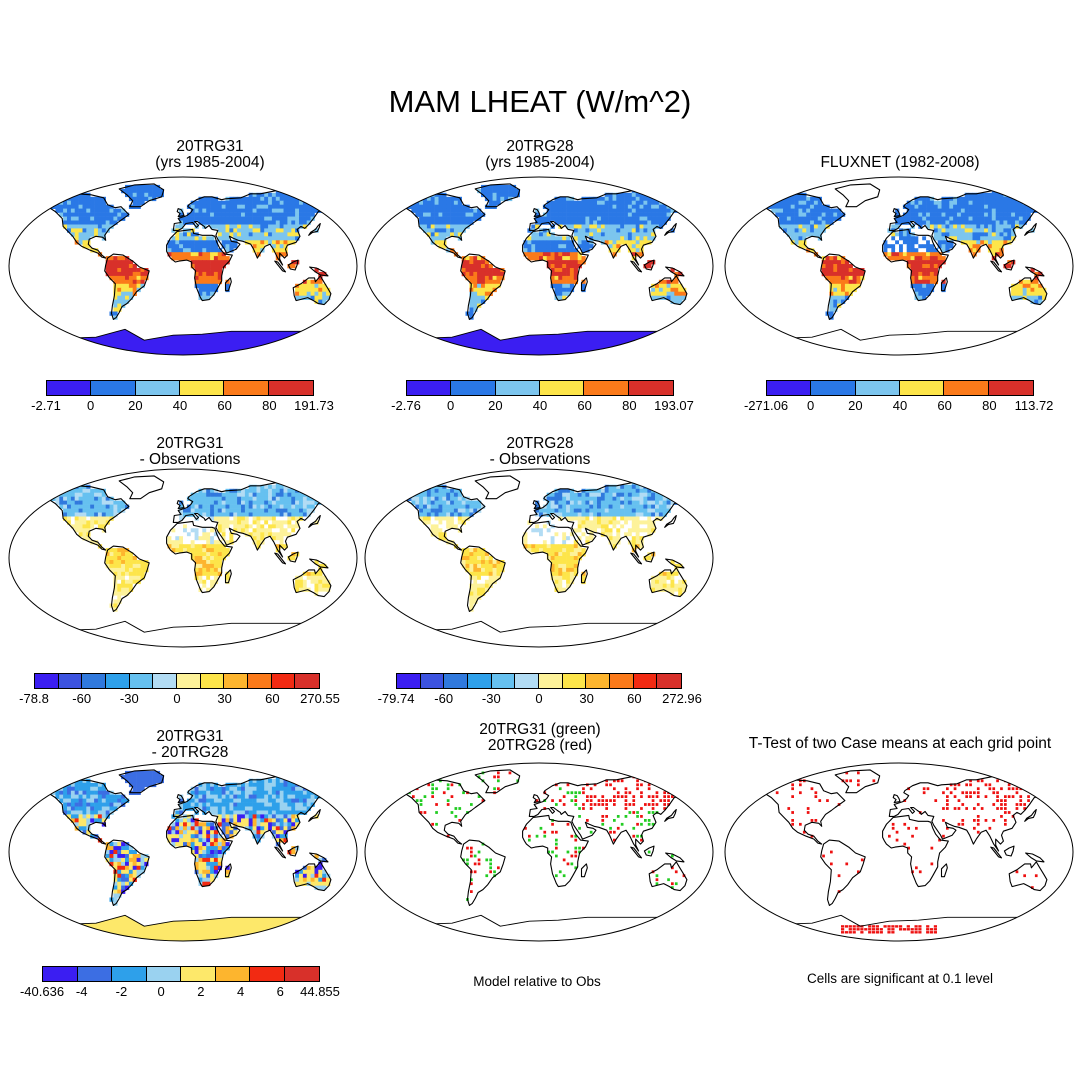  I want to click on panel-title: 20TRG31 - 20TRG28, so click(190, 745).